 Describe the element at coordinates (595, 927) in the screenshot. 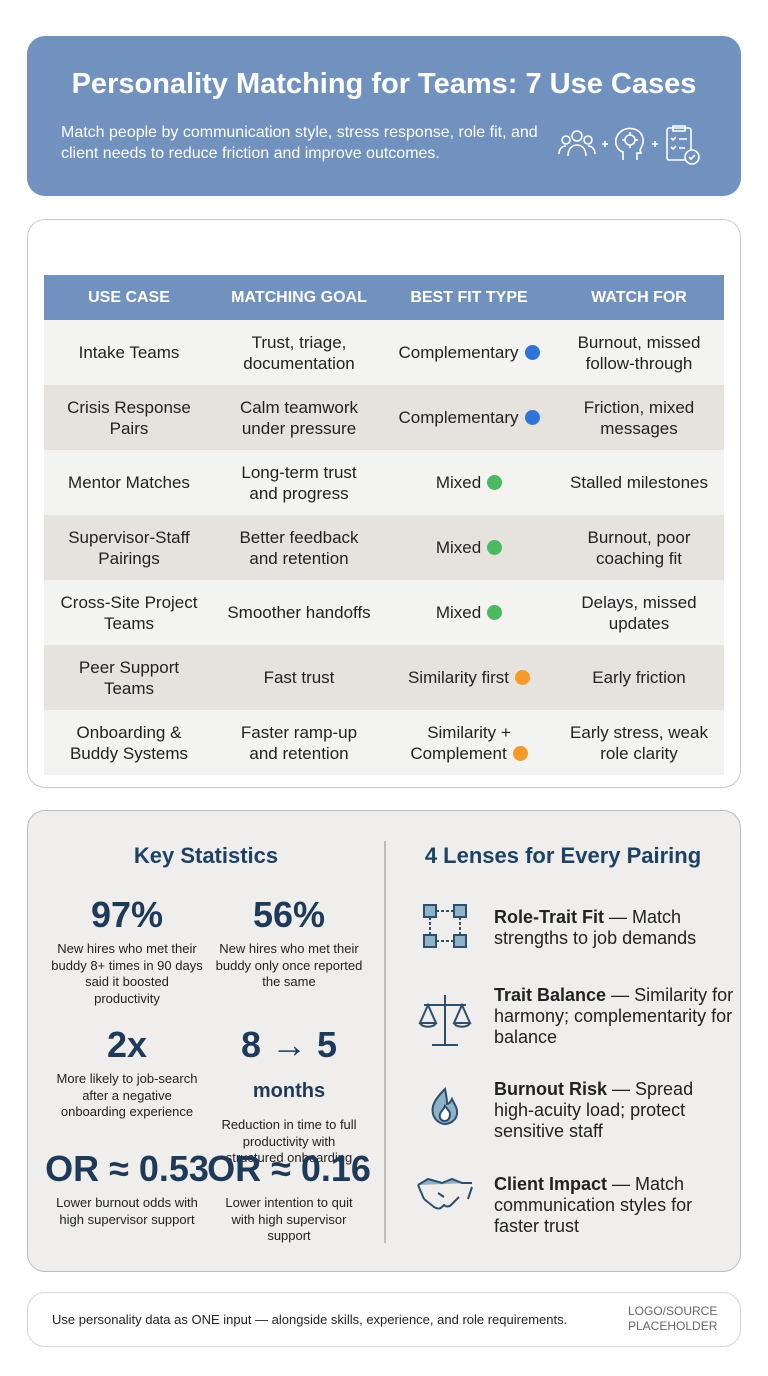

I see `lens-text: — Match strengths to job demands` at that location.